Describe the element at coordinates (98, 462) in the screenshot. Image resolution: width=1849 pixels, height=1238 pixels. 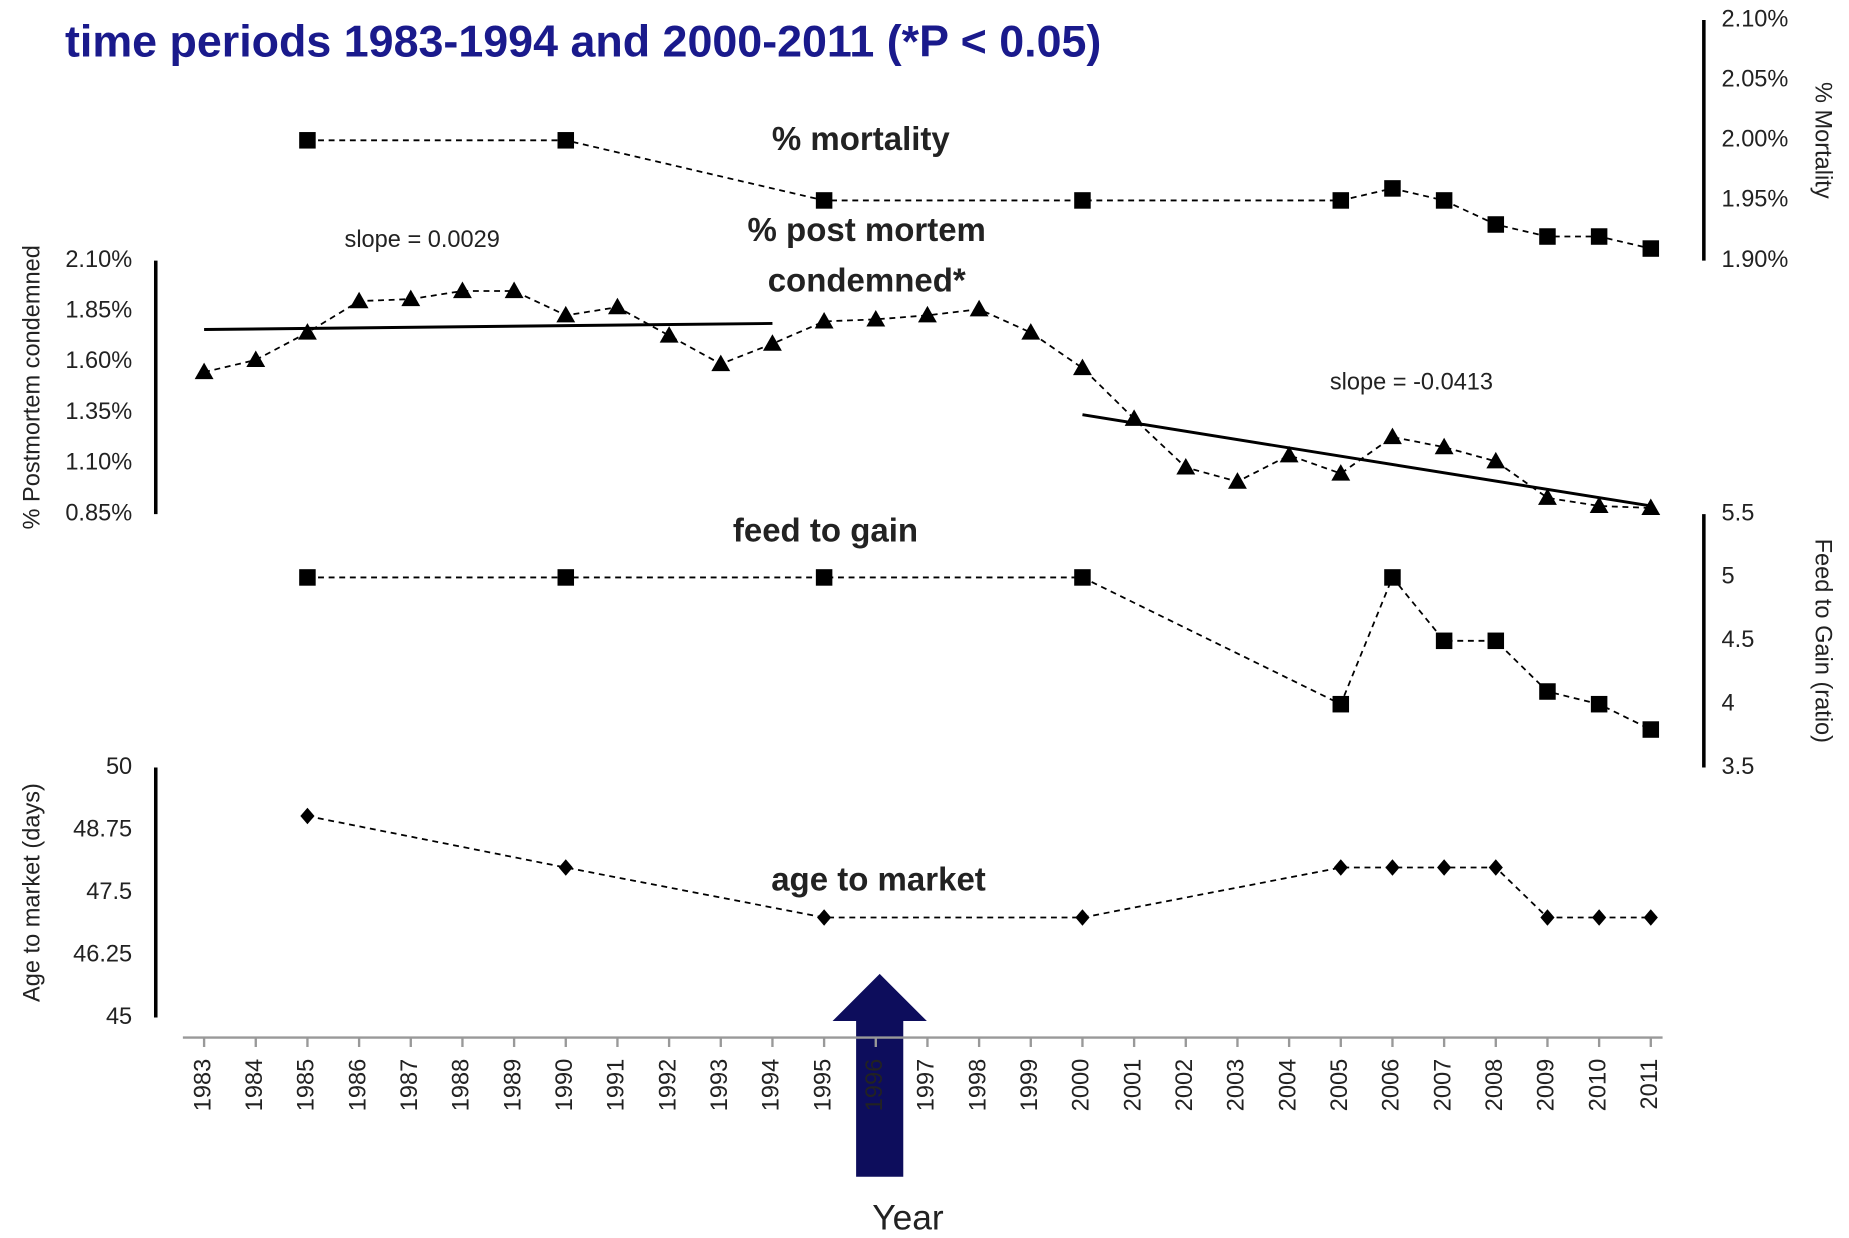
I see `y-tick-label: 1.10%` at that location.